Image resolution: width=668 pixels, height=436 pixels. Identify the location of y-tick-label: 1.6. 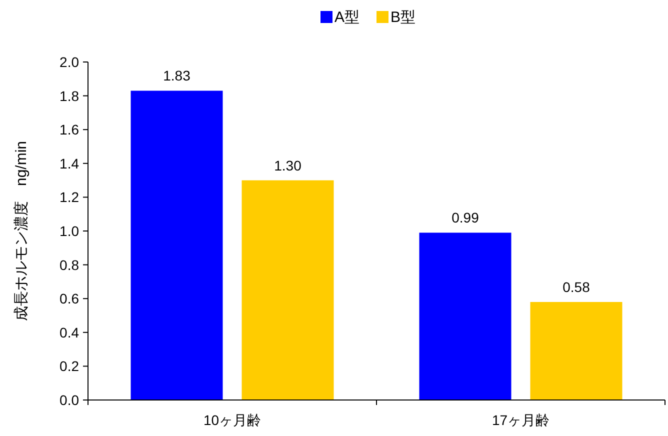
(70, 130).